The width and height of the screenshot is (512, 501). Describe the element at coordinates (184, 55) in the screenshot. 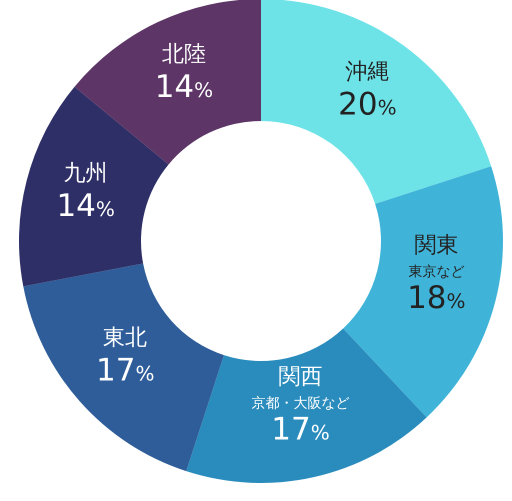

I see `slice-label: 北陸` at that location.